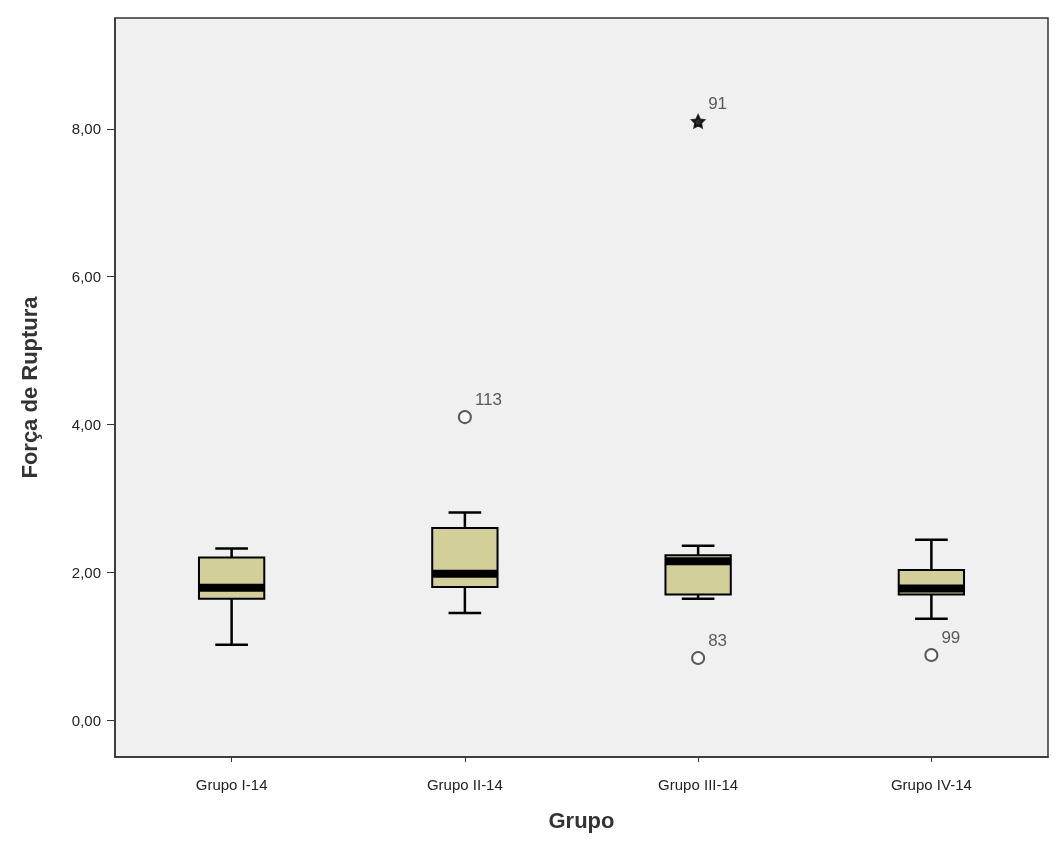 The width and height of the screenshot is (1058, 846). Describe the element at coordinates (488, 400) in the screenshot. I see `annotation: 113` at that location.